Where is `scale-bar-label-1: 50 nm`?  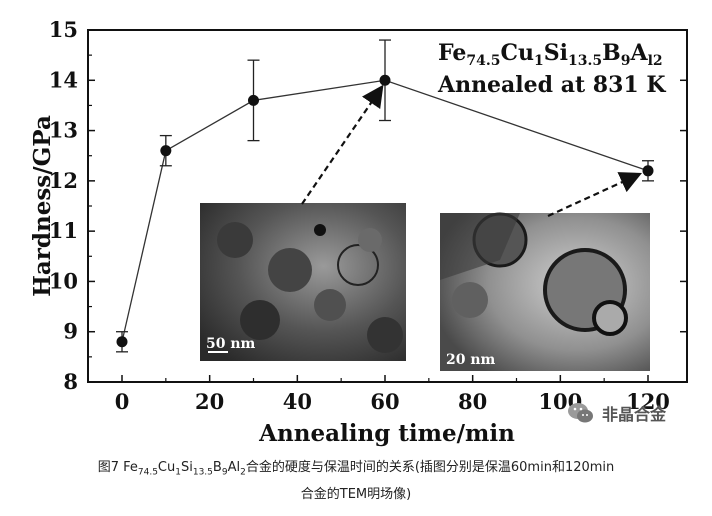
scale-bar-label-1: 50 nm is located at coordinates (231, 344).